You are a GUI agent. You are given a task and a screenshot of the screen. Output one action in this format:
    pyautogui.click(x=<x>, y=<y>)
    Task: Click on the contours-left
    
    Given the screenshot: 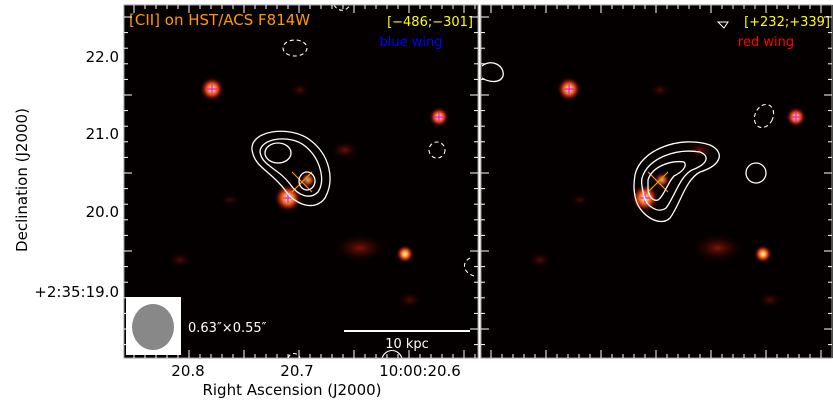 What is the action you would take?
    pyautogui.click(x=291, y=168)
    